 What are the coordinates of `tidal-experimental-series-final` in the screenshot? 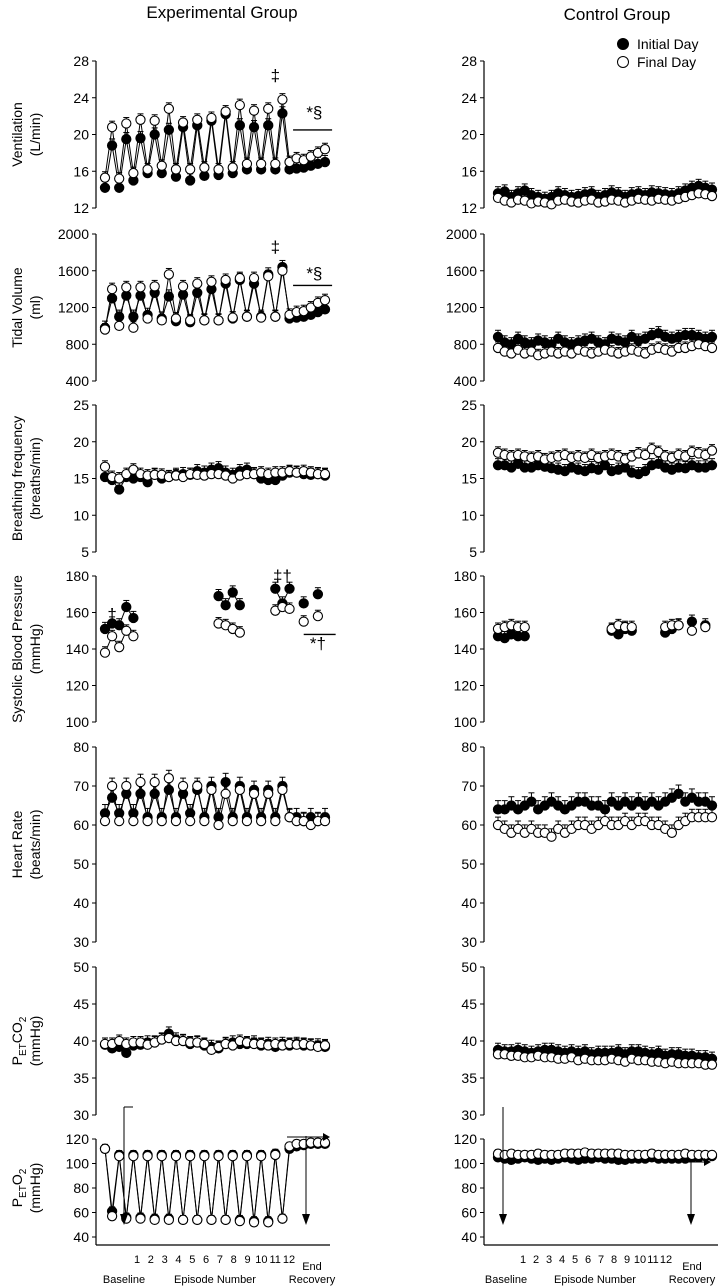 It's located at (215, 299).